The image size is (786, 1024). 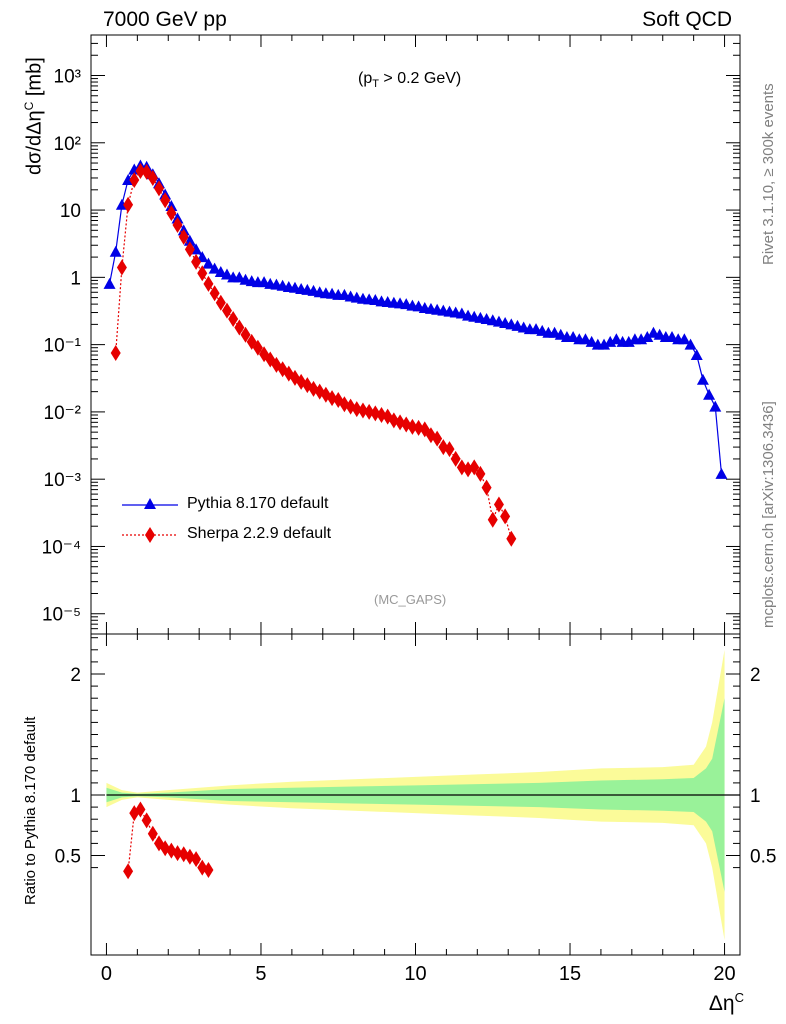 I want to click on top-y-tick-label: 10³, so click(x=67, y=77).